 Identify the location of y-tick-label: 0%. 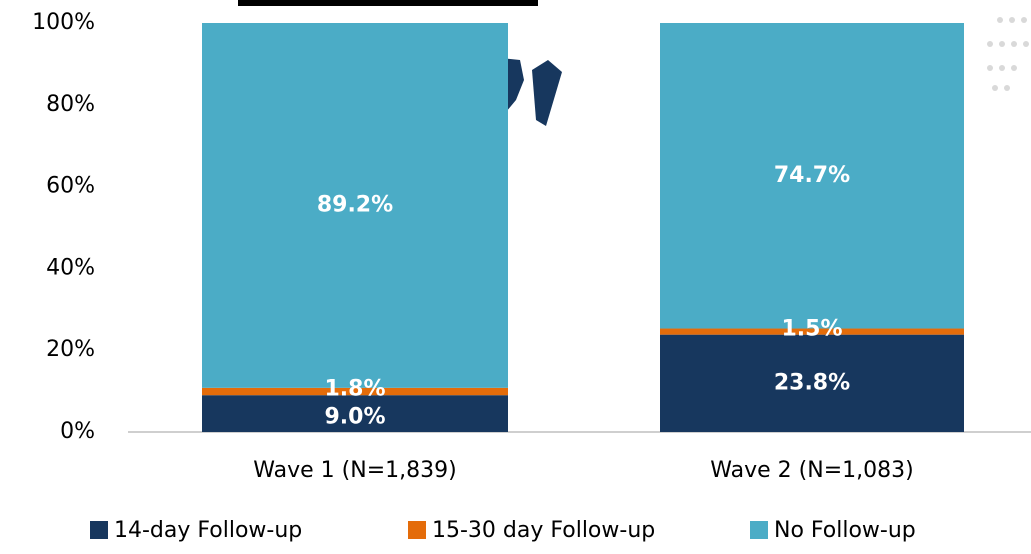
(77, 431).